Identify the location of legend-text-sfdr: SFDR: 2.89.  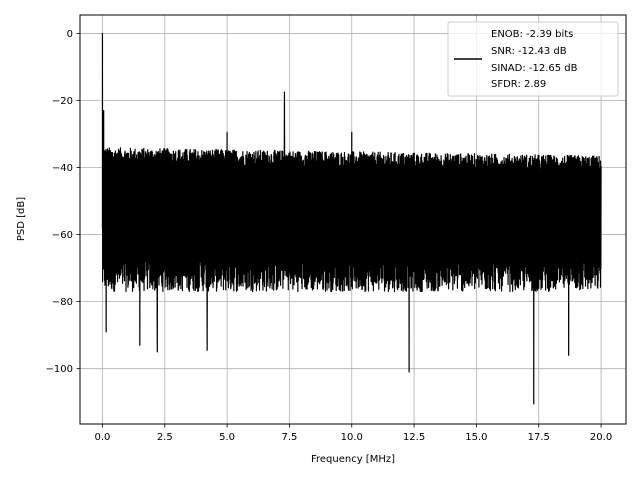
(518, 84).